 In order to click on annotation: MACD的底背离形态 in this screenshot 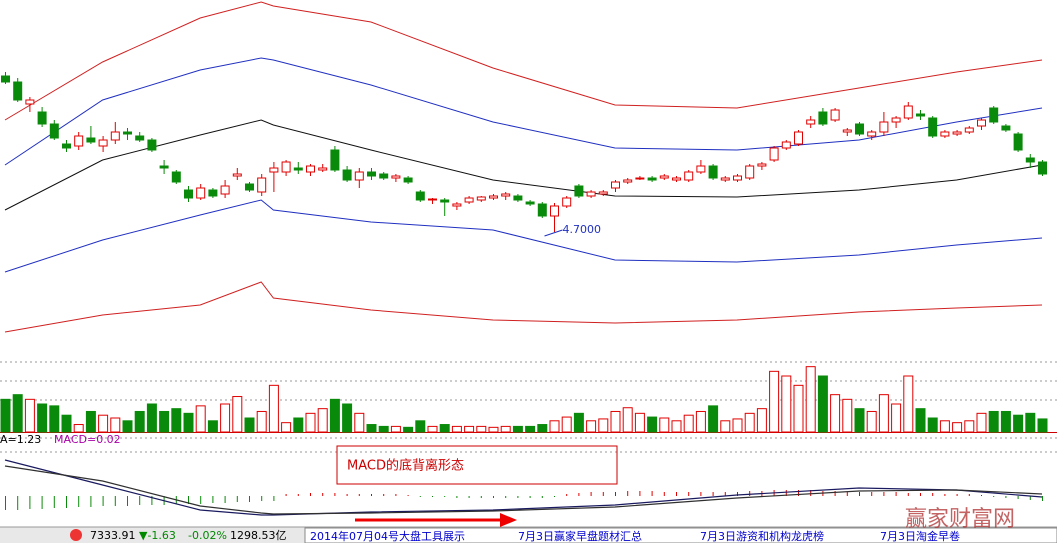, I will do `click(405, 466)`.